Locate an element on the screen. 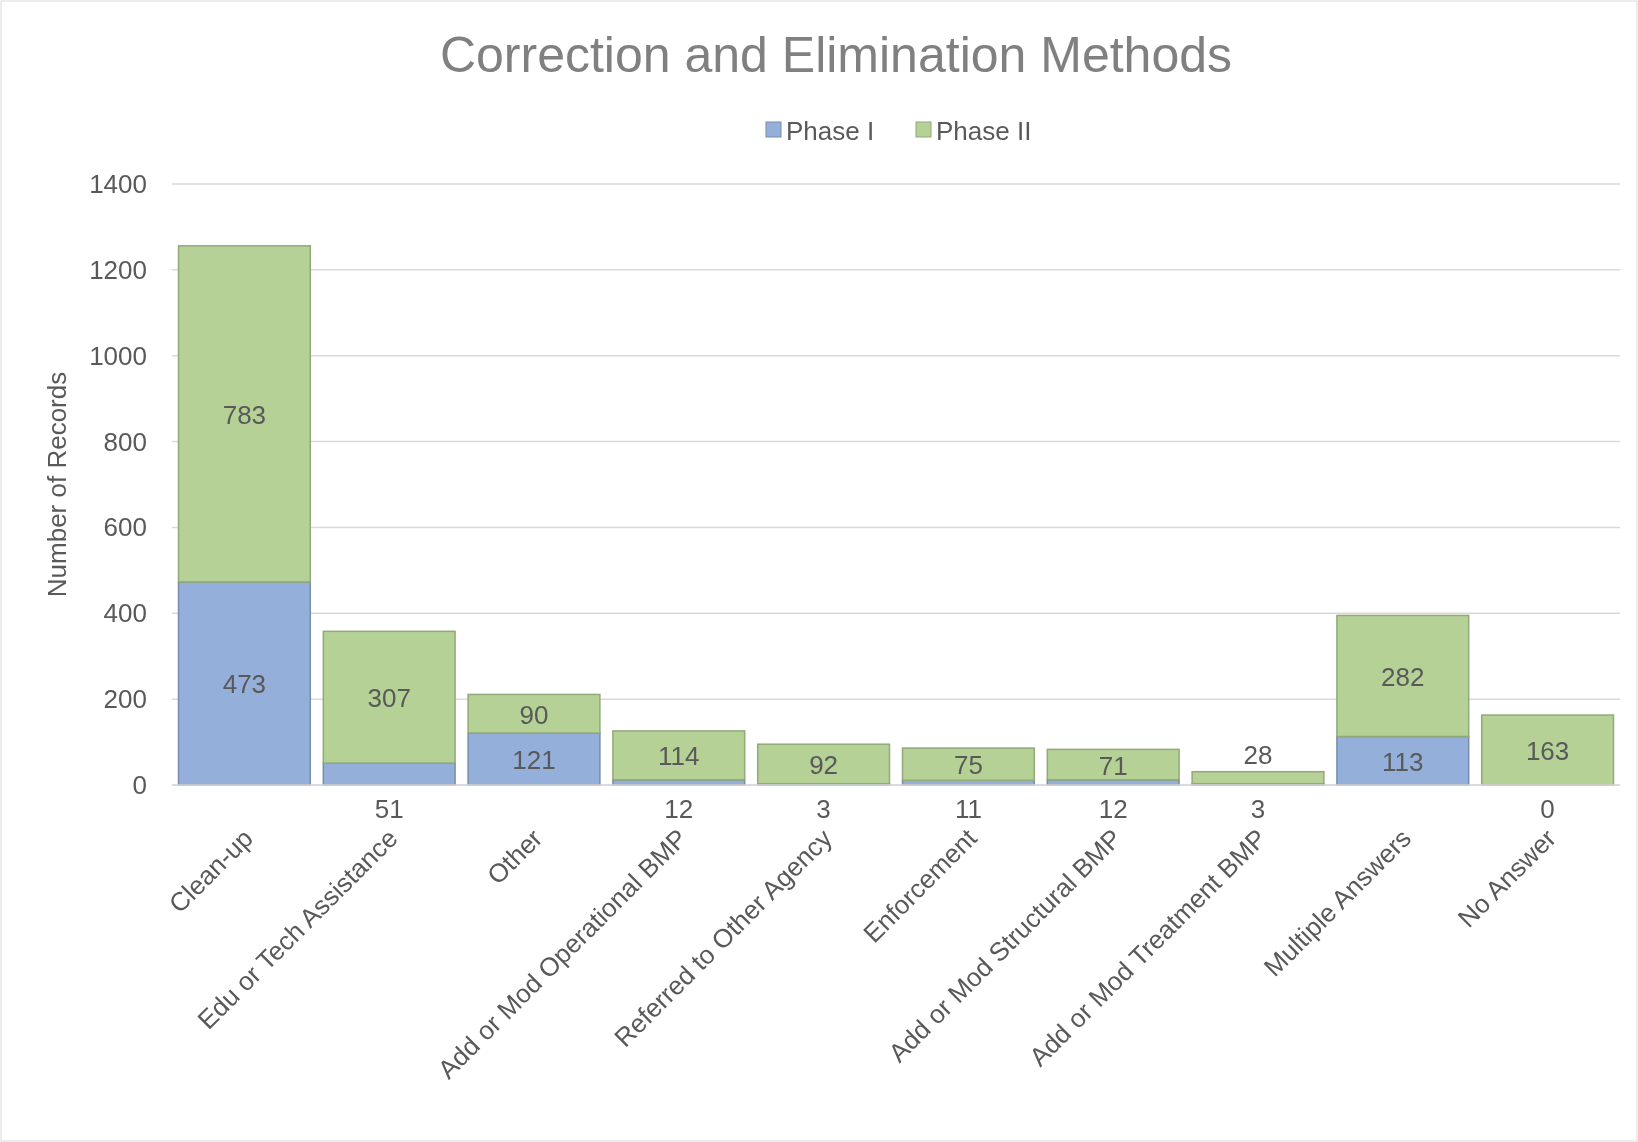 This screenshot has width=1638, height=1142. legend-label: Phase II is located at coordinates (984, 131).